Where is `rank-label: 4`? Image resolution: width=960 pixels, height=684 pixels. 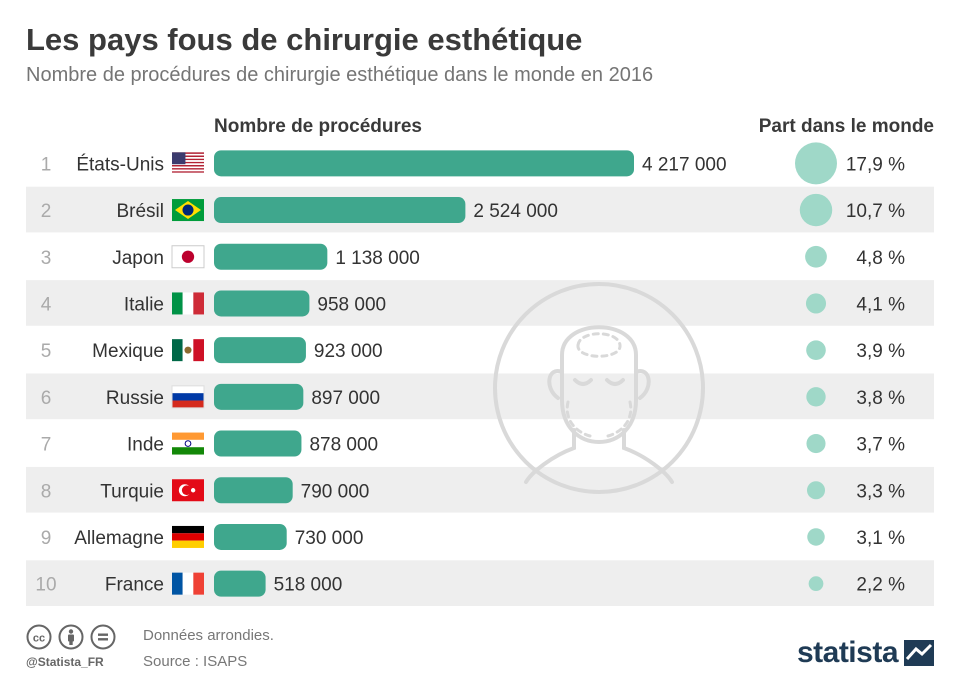
rank-label: 4 is located at coordinates (46, 304).